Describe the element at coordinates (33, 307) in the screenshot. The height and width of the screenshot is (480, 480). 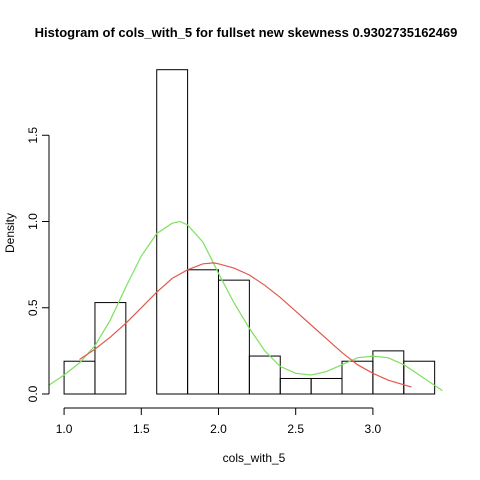
I see `y-tick-label: 0.5` at that location.